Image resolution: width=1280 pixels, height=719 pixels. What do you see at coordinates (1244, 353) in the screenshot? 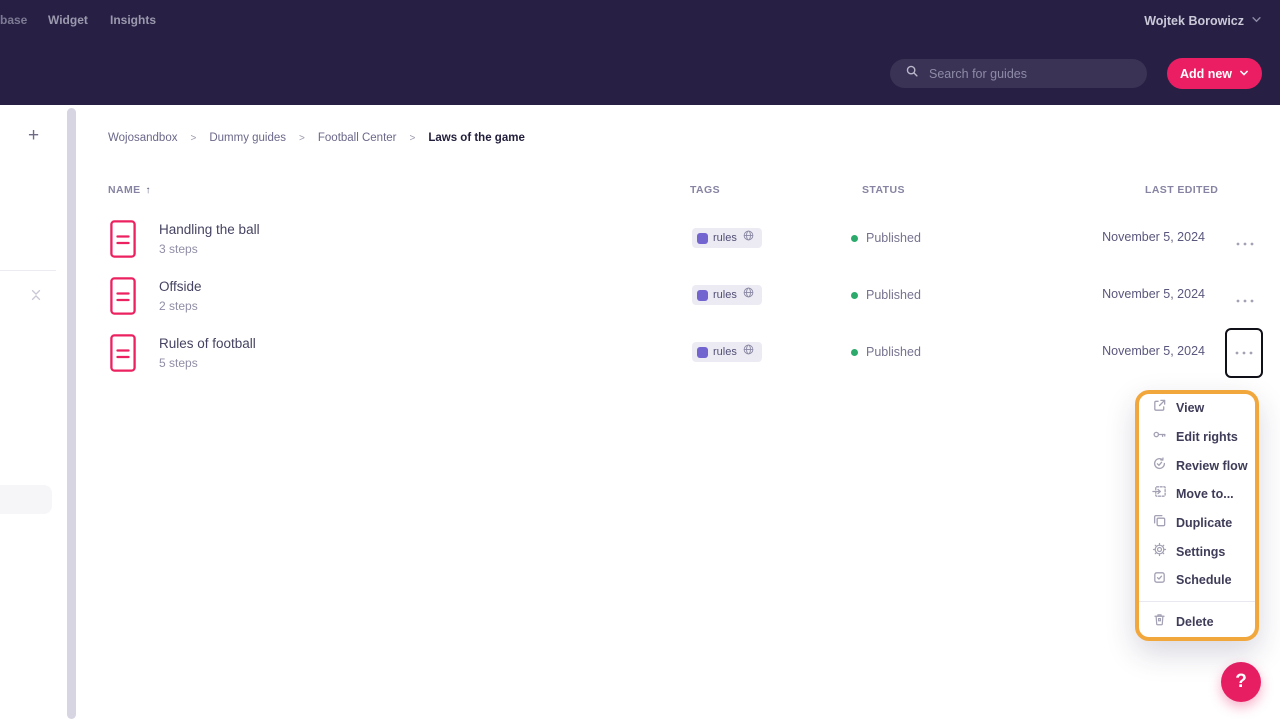
I see `row-actions-button-focused` at bounding box center [1244, 353].